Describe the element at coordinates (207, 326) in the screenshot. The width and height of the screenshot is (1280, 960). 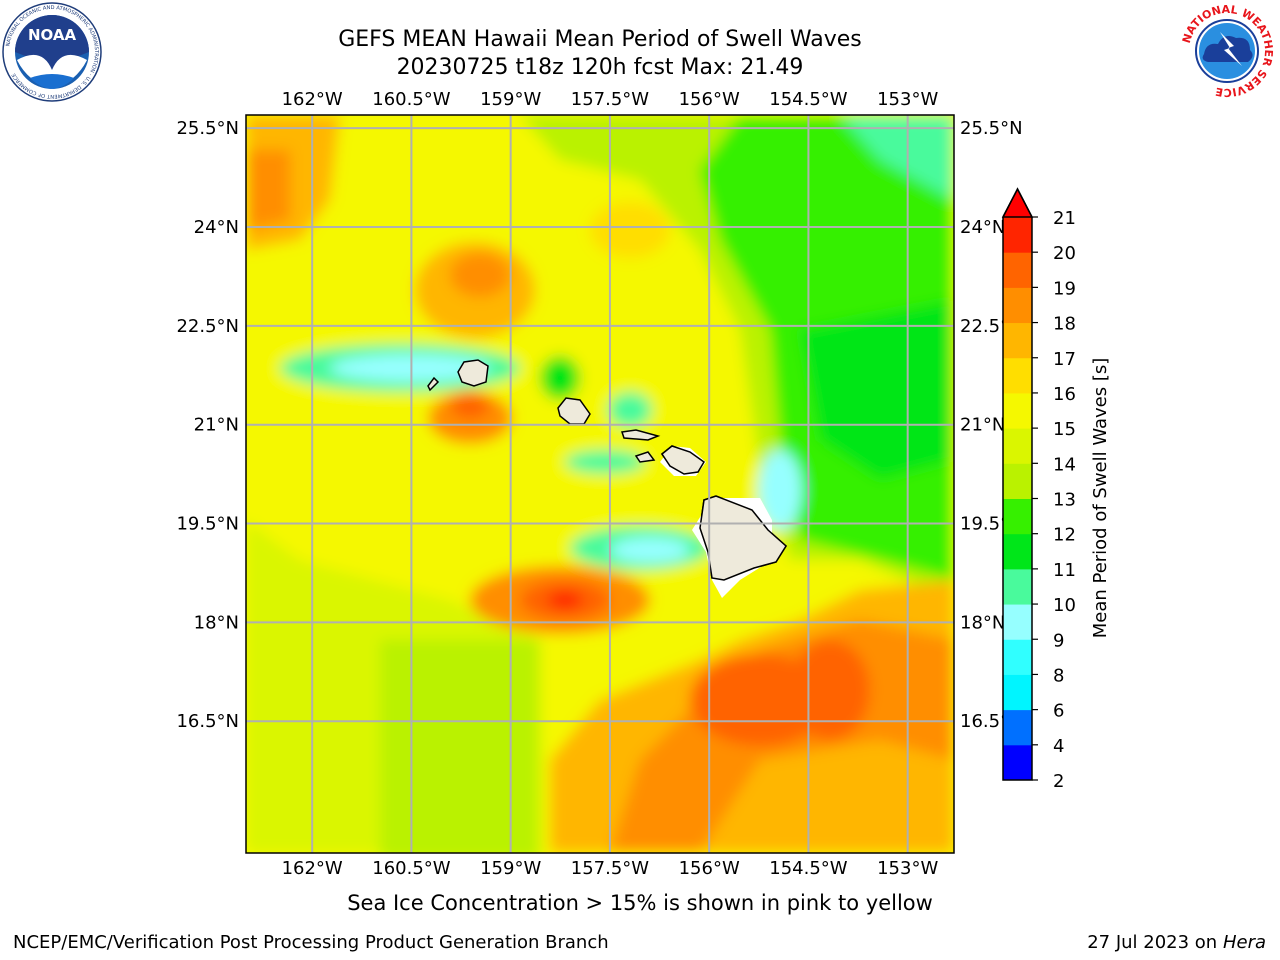
I see `lat-tick-label: 22.5°N` at that location.